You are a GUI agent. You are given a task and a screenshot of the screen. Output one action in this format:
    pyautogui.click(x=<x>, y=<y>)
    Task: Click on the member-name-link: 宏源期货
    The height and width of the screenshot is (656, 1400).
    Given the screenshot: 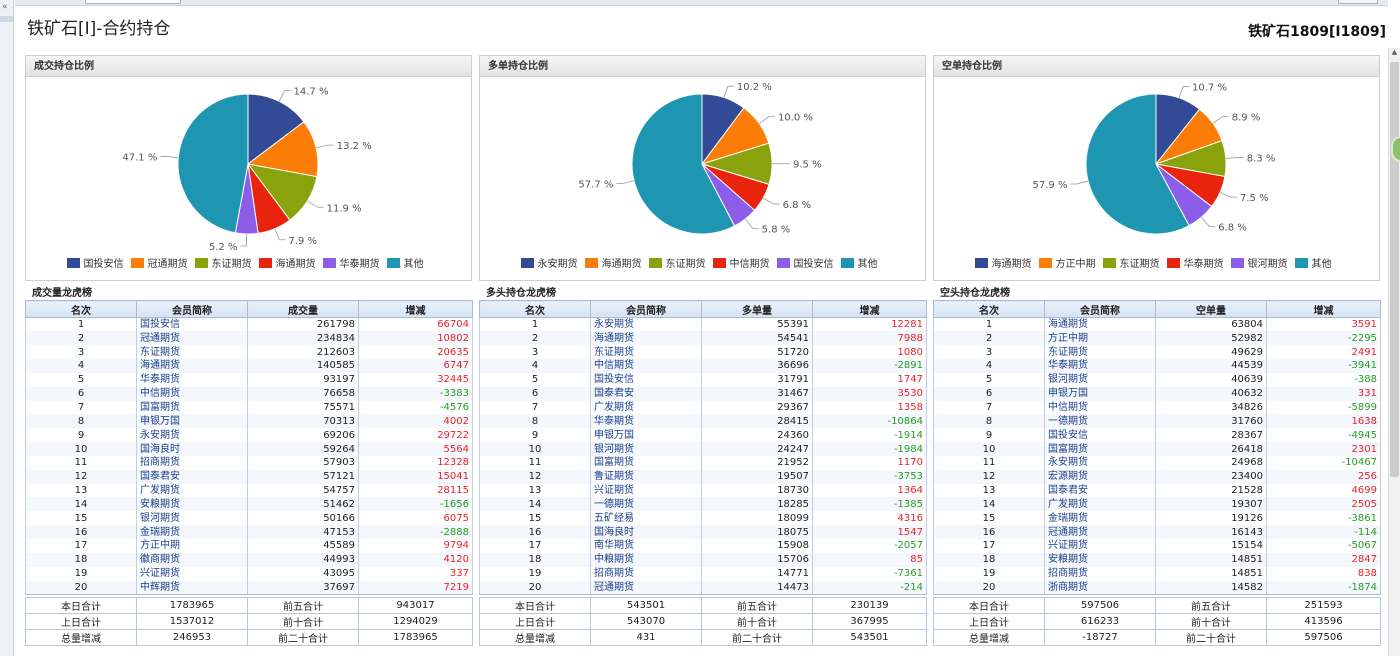 What is the action you would take?
    pyautogui.click(x=1100, y=476)
    